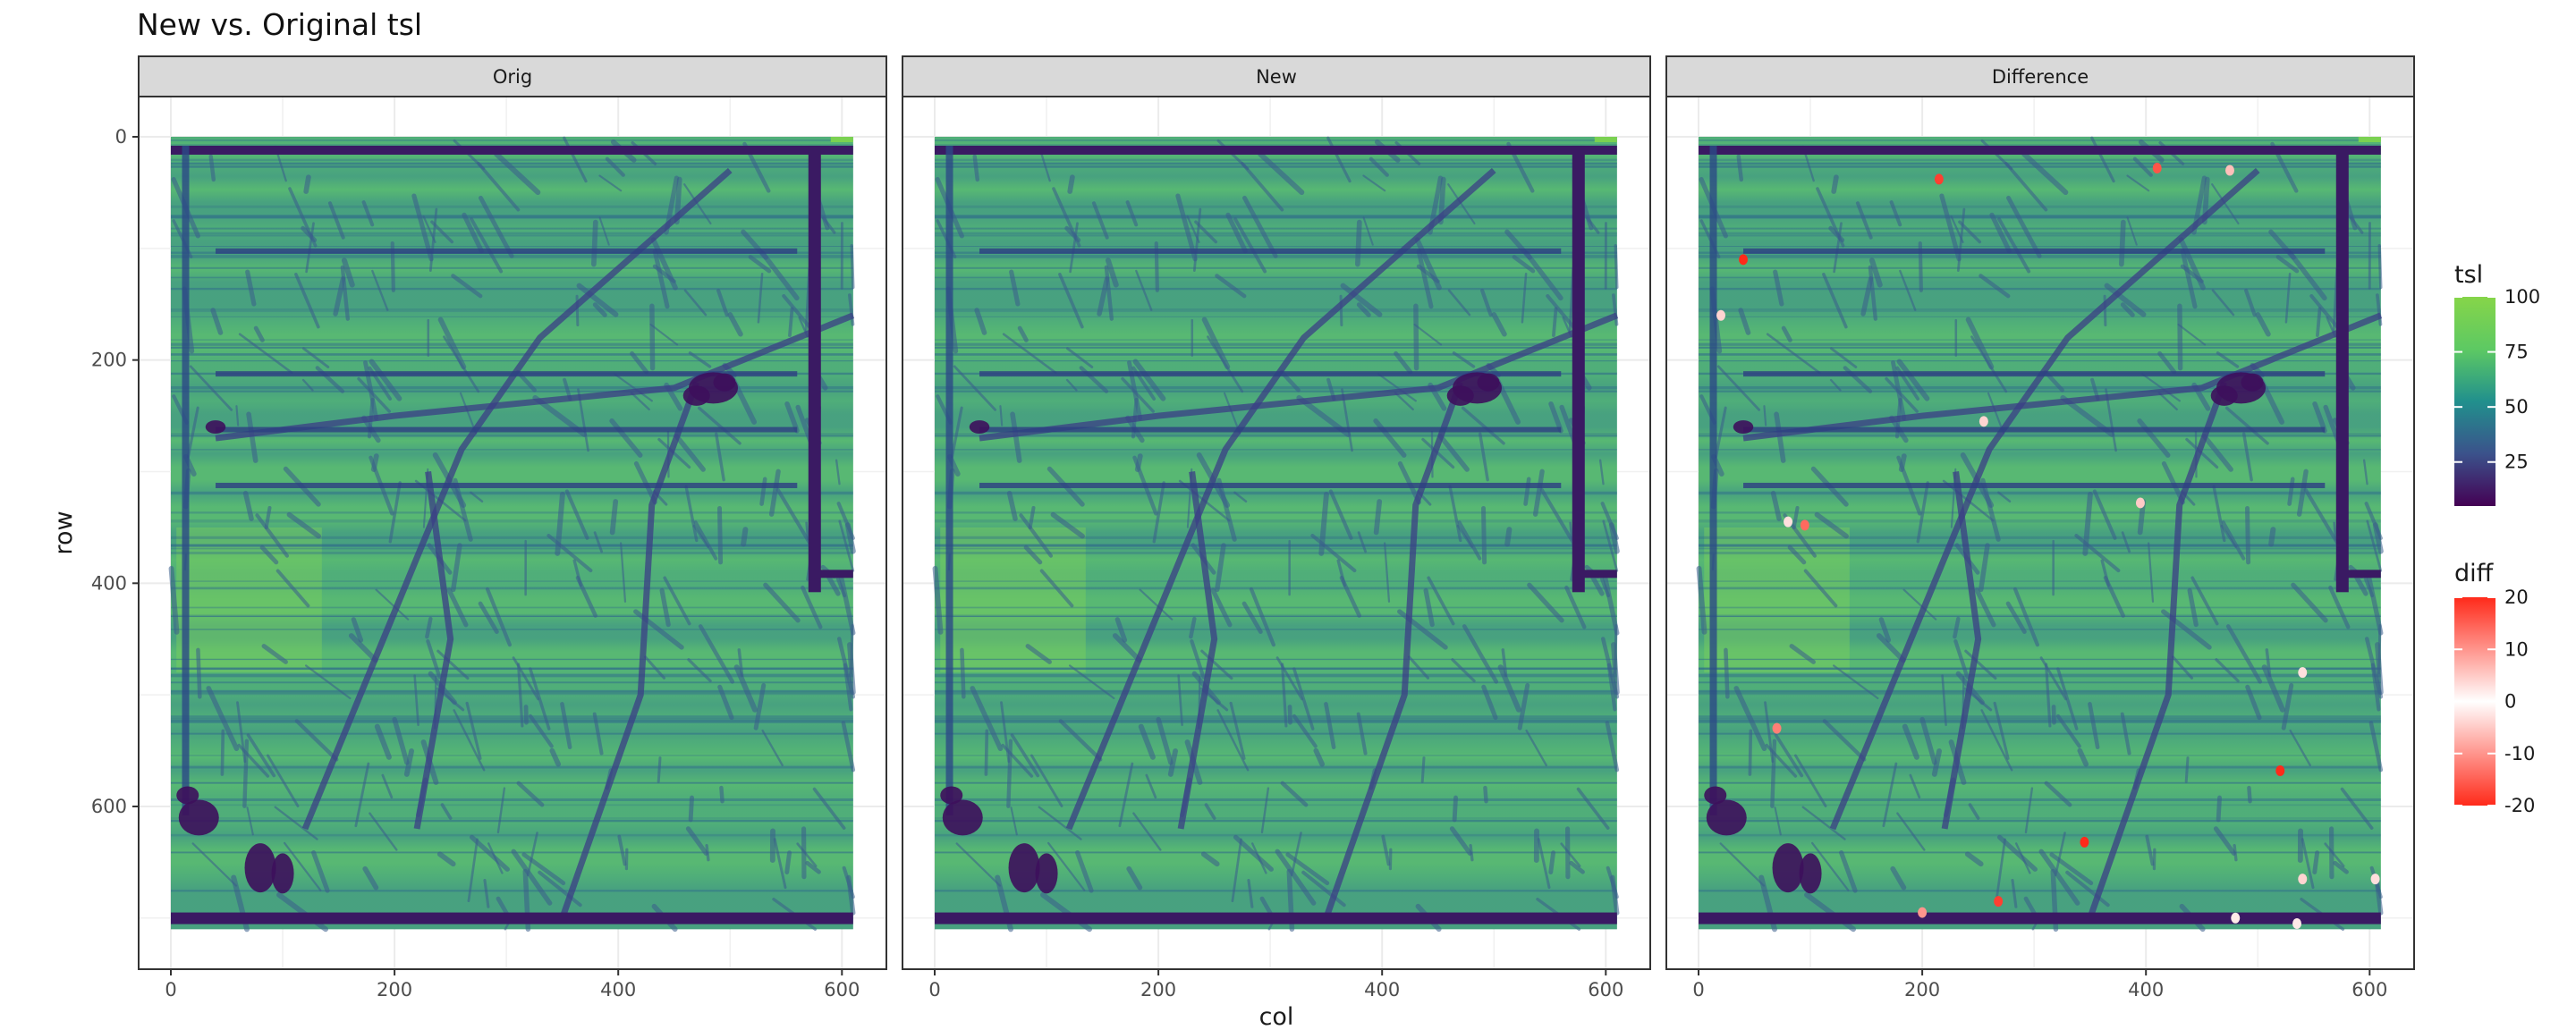  Describe the element at coordinates (1922, 989) in the screenshot. I see `x-tick-label: 200` at that location.